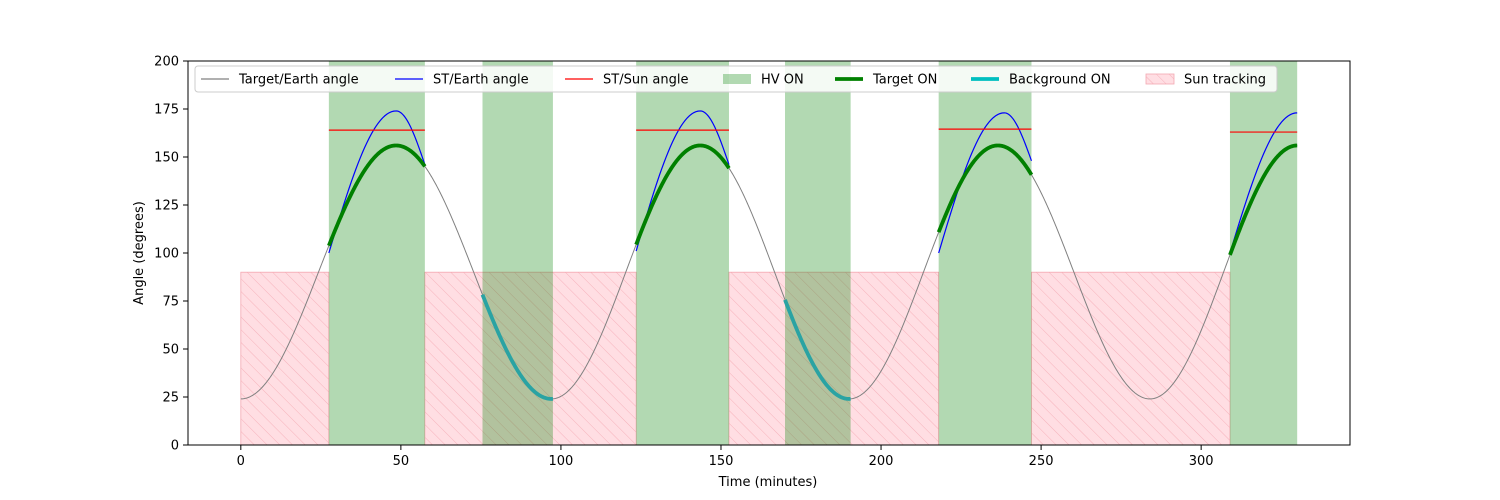  What do you see at coordinates (170, 350) in the screenshot?
I see `y-tick-label: 50` at bounding box center [170, 350].